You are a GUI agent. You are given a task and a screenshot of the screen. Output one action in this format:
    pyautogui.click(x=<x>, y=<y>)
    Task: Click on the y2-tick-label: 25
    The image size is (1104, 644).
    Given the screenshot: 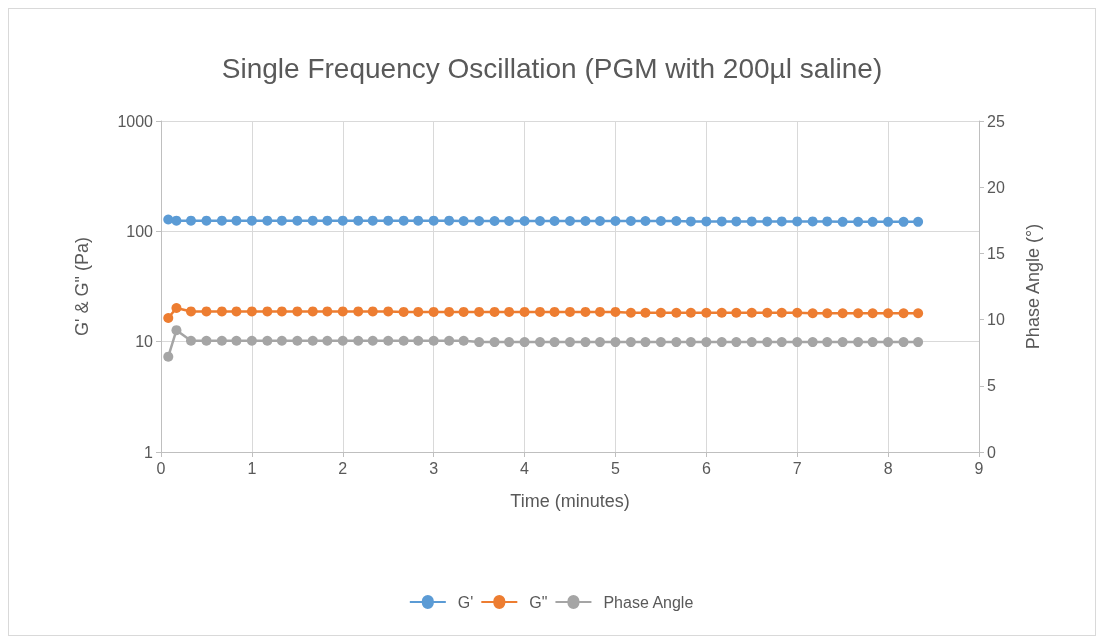 What is the action you would take?
    pyautogui.click(x=996, y=121)
    